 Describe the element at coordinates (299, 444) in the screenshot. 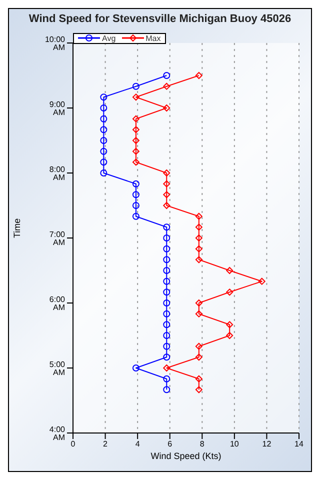

I see `x-tick-label: 14` at that location.